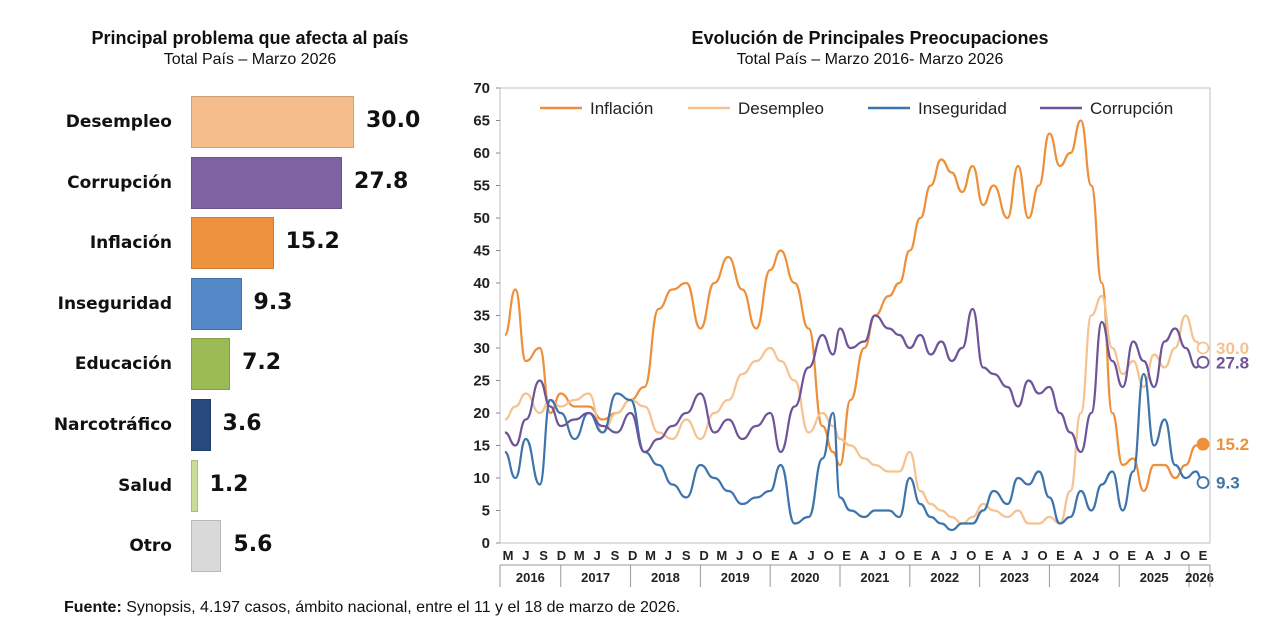  Describe the element at coordinates (112, 425) in the screenshot. I see `bar-category-label: Narcotráfico` at that location.